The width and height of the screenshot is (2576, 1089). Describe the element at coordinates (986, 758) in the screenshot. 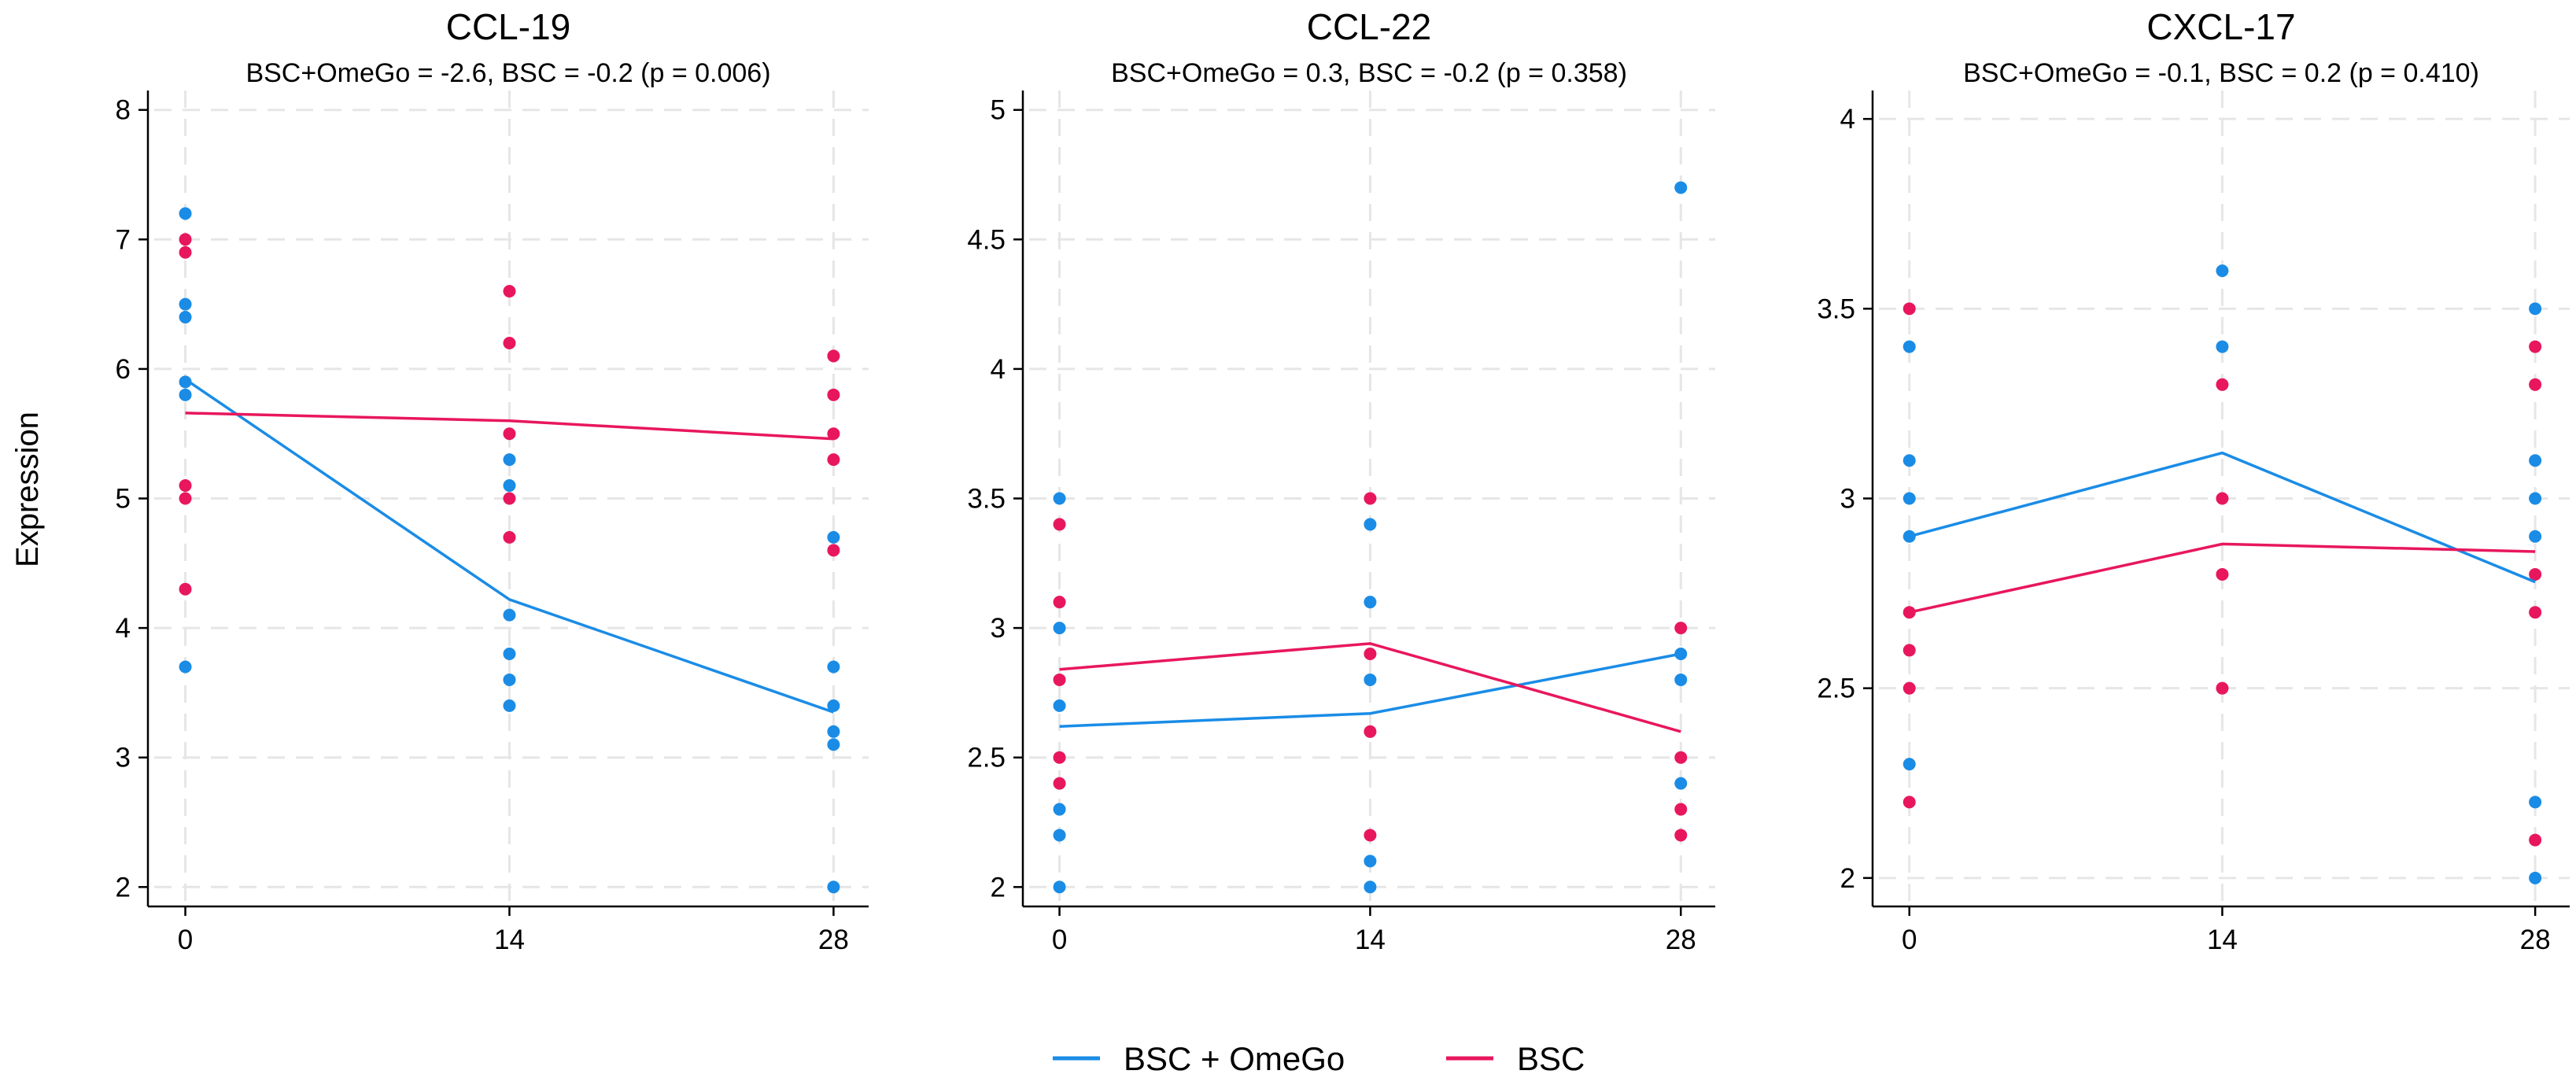

I see `y-tick-label: 2.5` at that location.